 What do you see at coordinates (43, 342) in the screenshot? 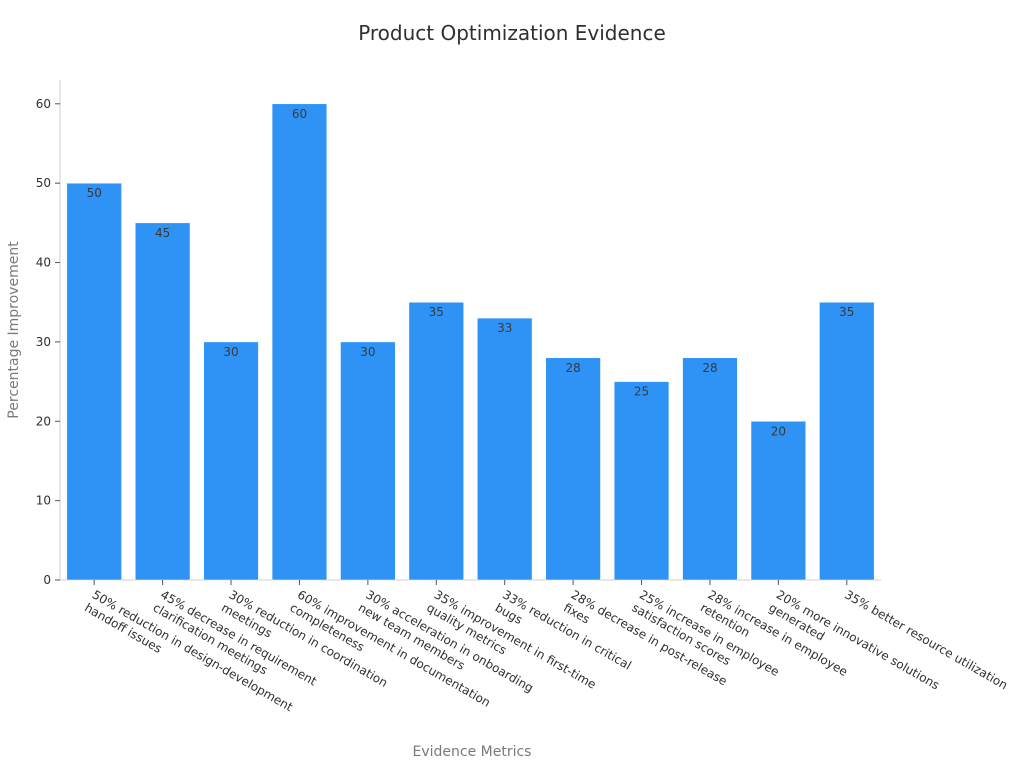
I see `y-tick-label: 30` at bounding box center [43, 342].